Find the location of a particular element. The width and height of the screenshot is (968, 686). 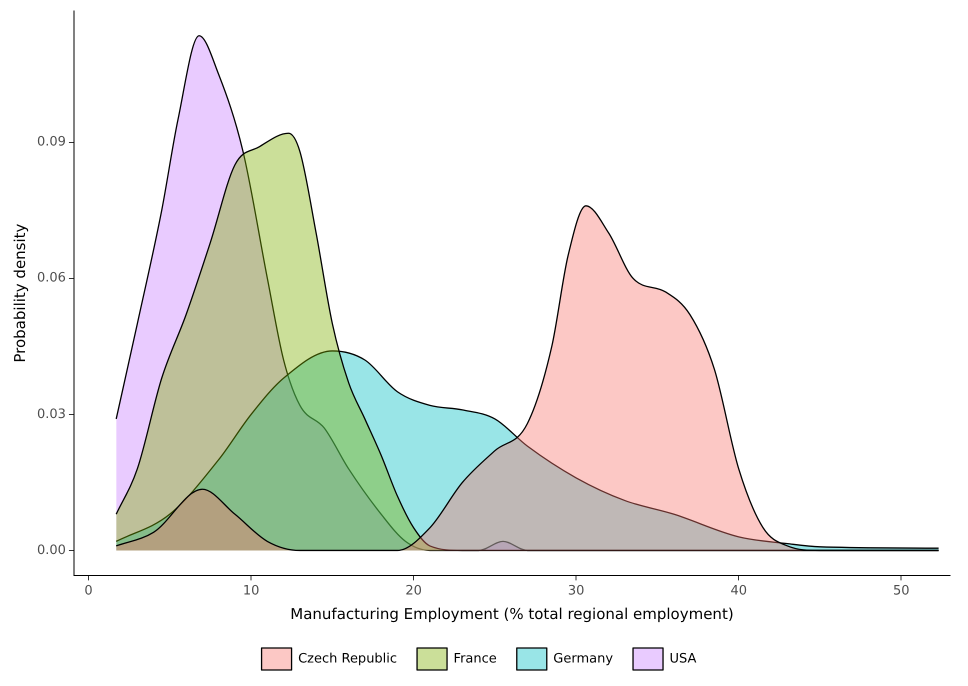

legend-label: Germany is located at coordinates (583, 658).